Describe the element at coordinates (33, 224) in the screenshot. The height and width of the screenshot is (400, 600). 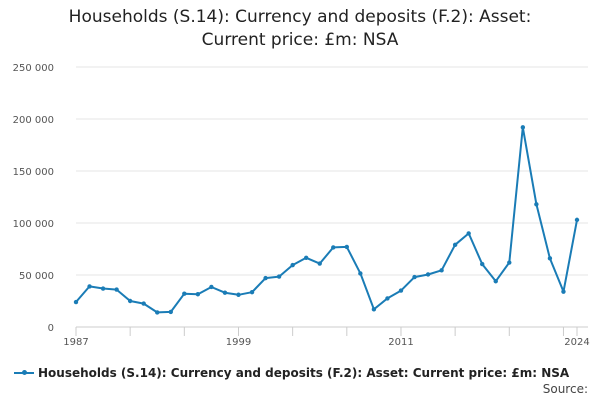
I see `y-tick-label: 100 000` at that location.